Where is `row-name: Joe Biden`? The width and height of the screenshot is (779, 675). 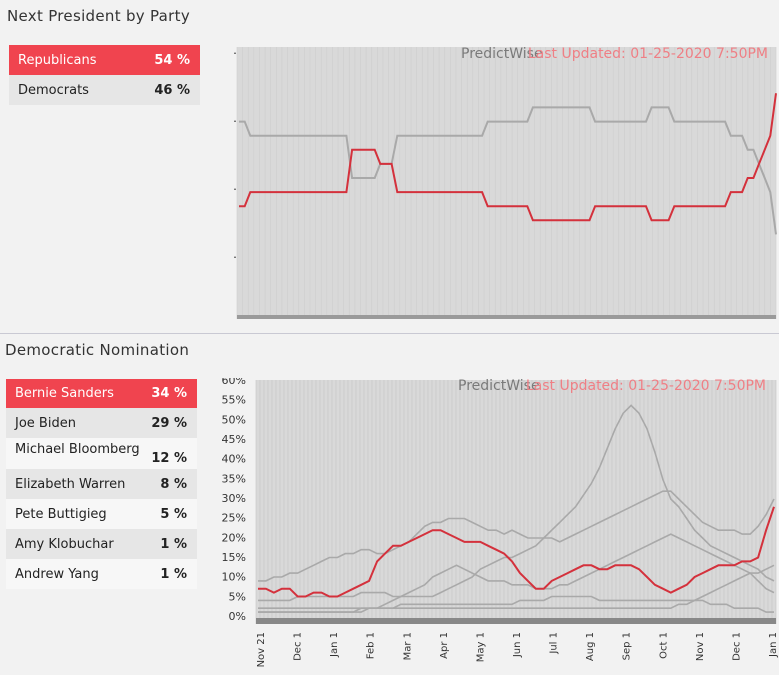
row-name: Joe Biden is located at coordinates (45, 423).